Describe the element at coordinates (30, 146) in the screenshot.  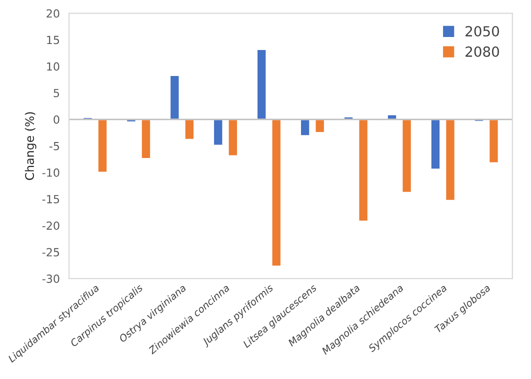
I see `y-axis-title: Change (%)` at that location.